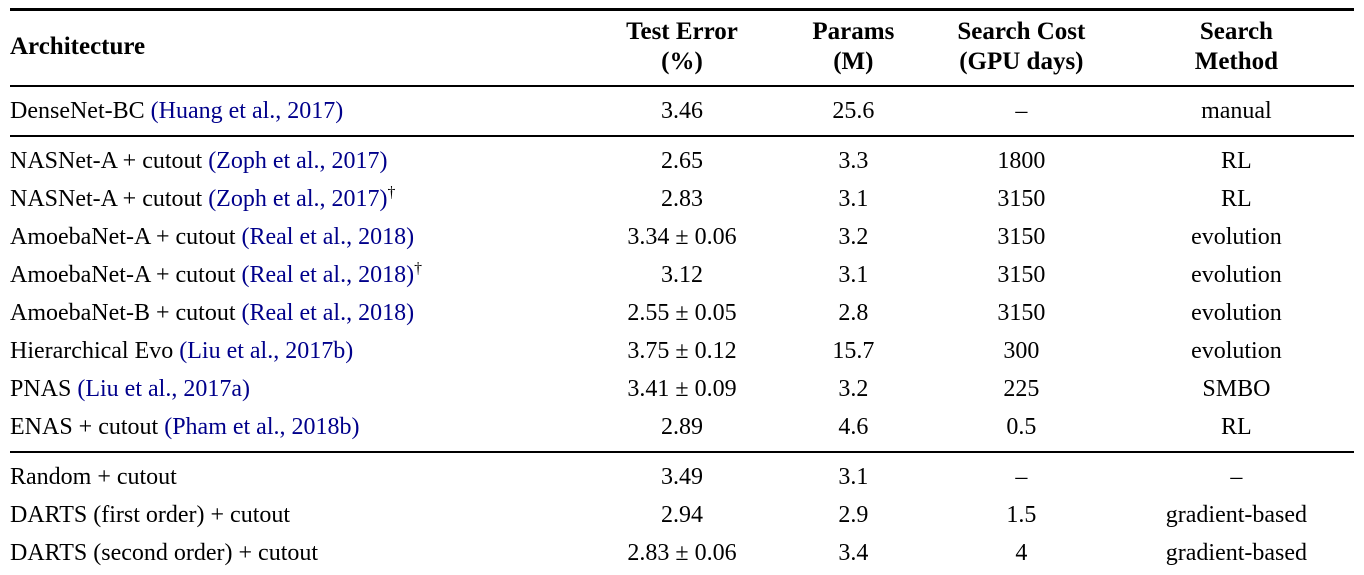 This screenshot has height=575, width=1364. What do you see at coordinates (1236, 31) in the screenshot?
I see `col-header-search-method-line1: Search` at bounding box center [1236, 31].